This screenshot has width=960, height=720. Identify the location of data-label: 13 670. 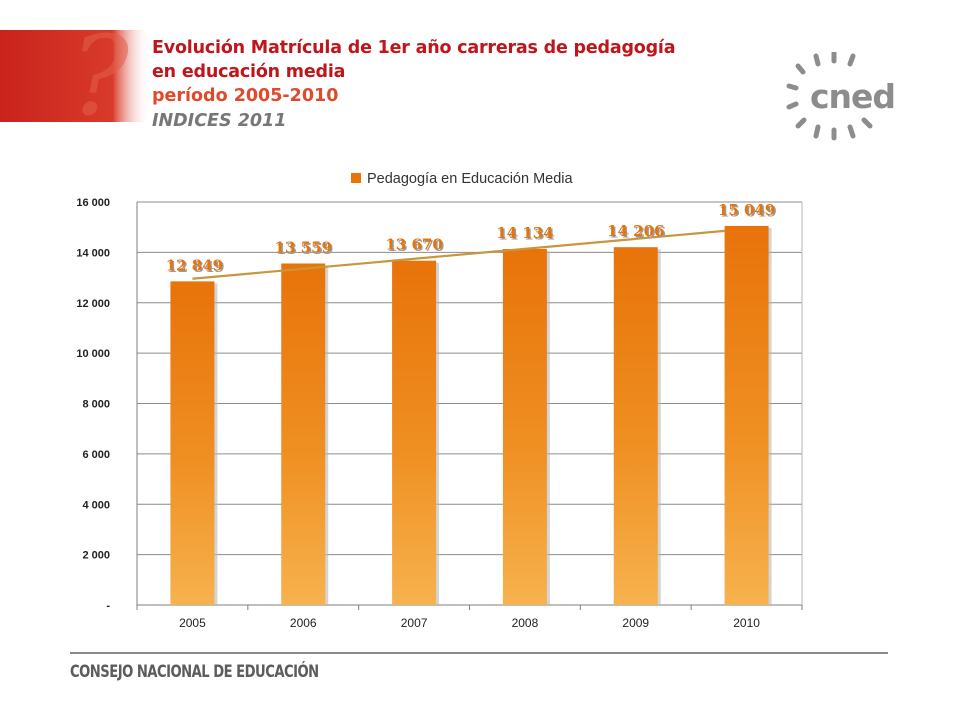
(413, 245).